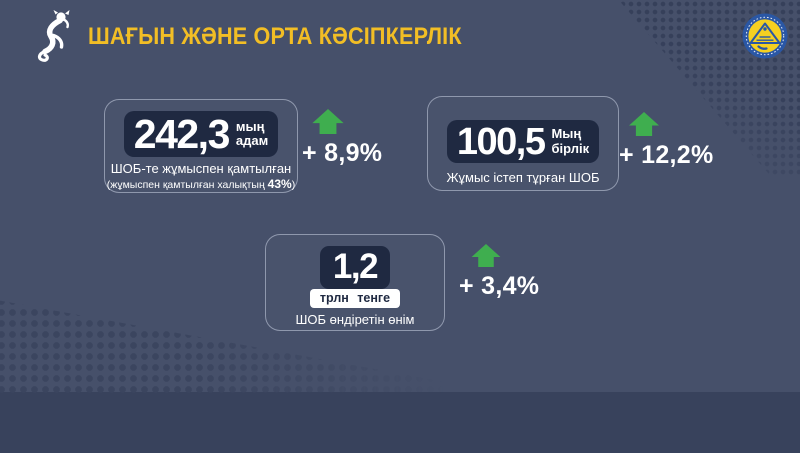 The width and height of the screenshot is (800, 453). I want to click on value-badge: 242,3 мың адам, so click(201, 133).